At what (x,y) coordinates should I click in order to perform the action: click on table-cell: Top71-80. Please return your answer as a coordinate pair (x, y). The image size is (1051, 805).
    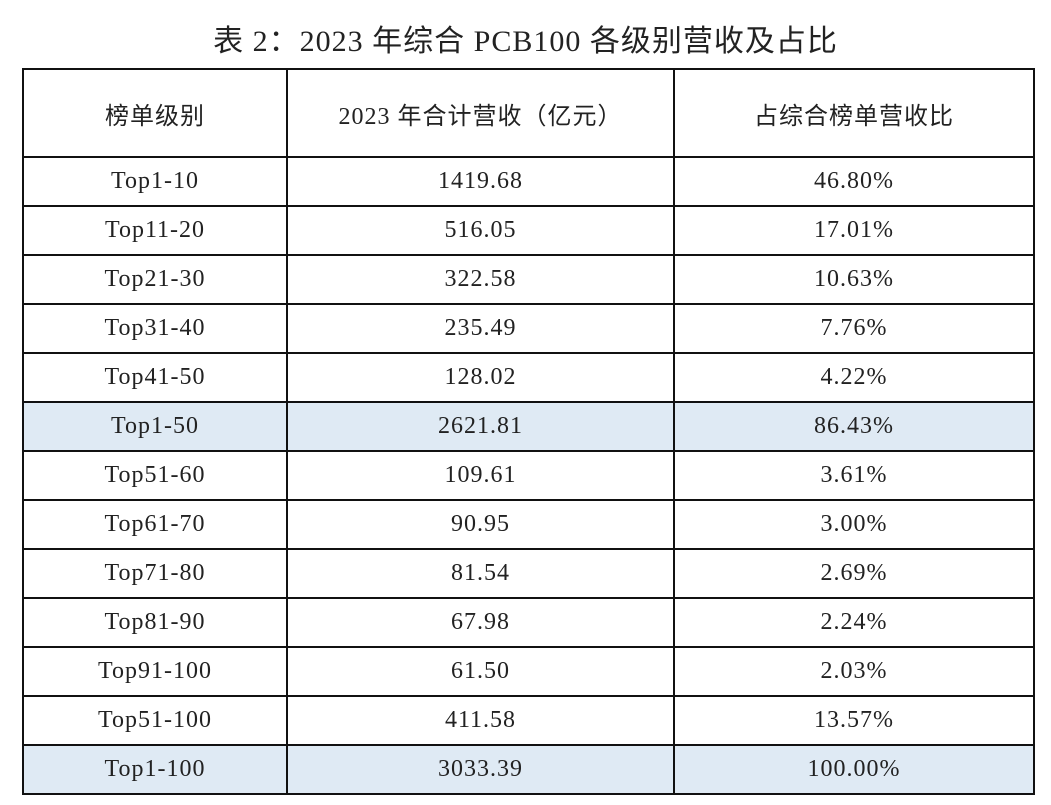
    Looking at the image, I should click on (155, 573).